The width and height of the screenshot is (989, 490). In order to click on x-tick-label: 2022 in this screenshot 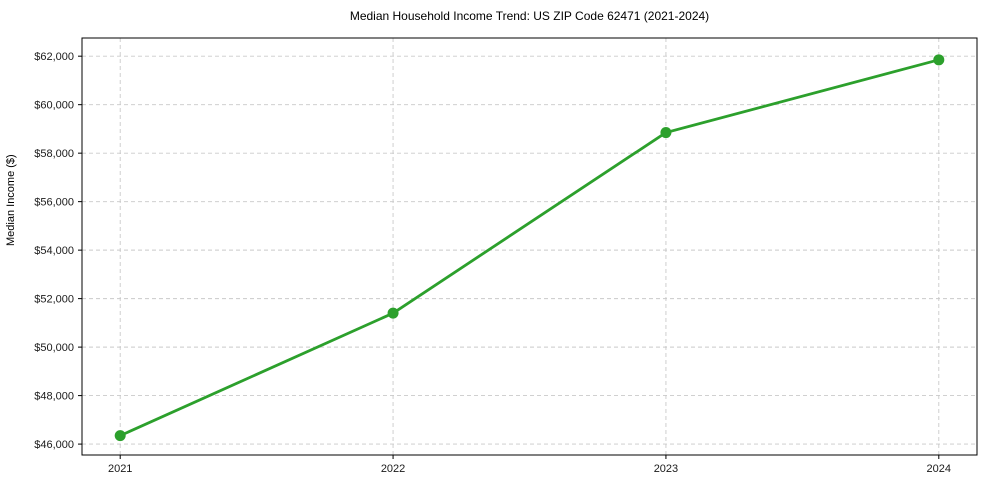, I will do `click(393, 469)`.